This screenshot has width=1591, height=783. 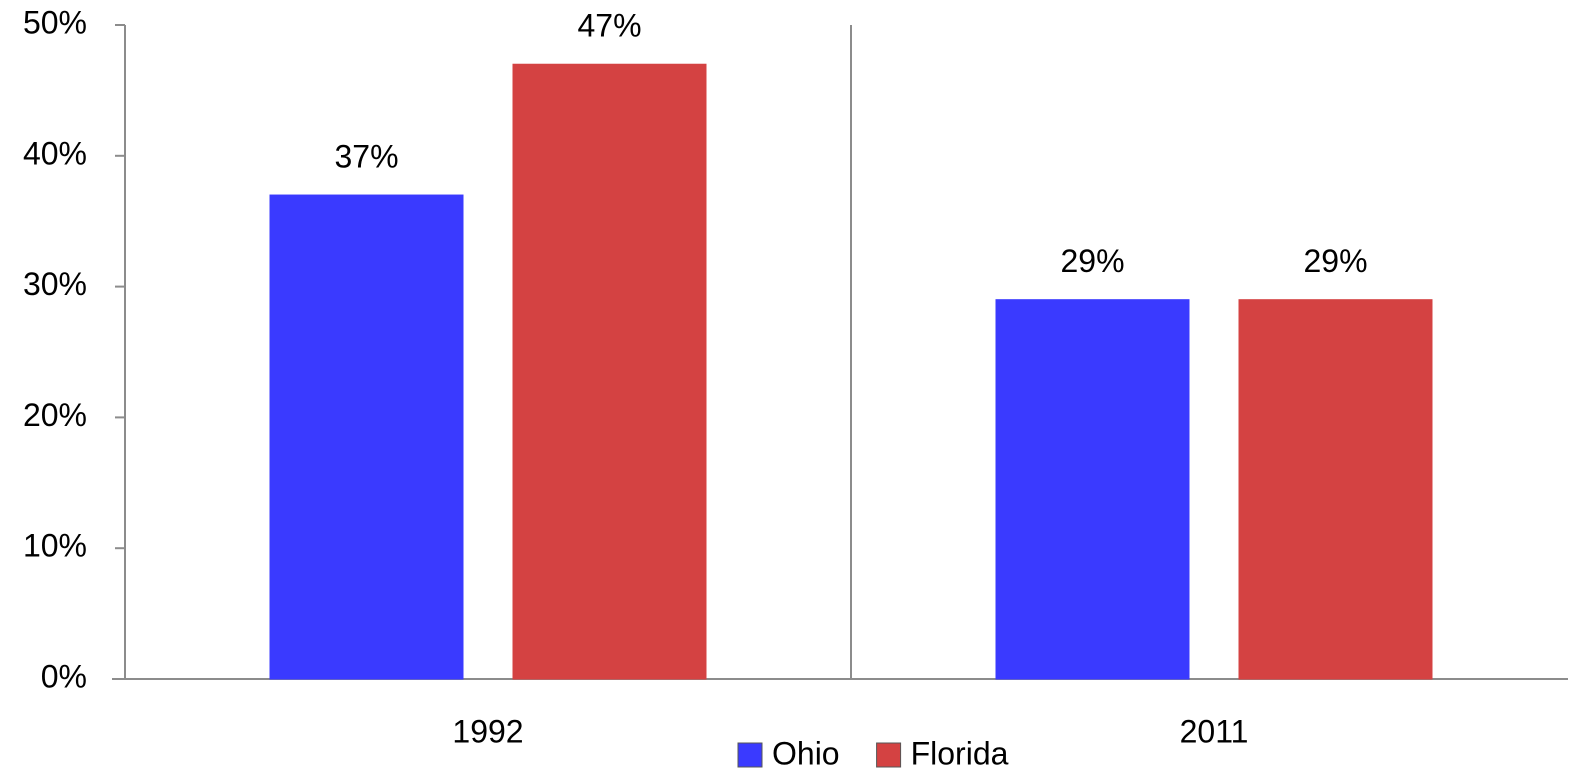 What do you see at coordinates (64, 676) in the screenshot?
I see `y-tick-label: 0%` at bounding box center [64, 676].